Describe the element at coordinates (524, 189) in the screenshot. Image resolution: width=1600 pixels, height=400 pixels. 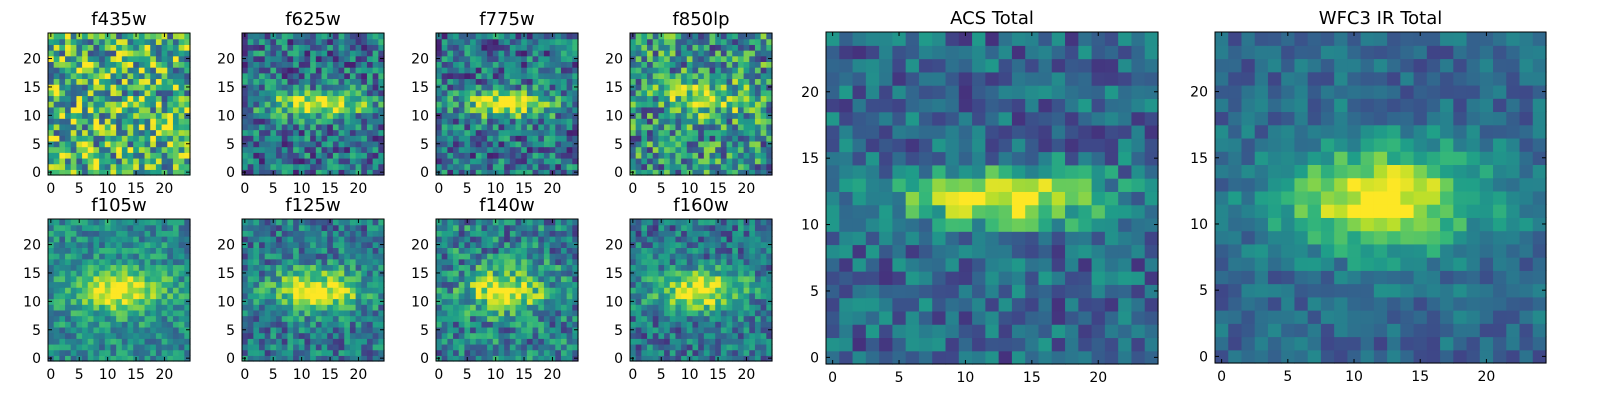
I see `x-tick-label: 15` at that location.